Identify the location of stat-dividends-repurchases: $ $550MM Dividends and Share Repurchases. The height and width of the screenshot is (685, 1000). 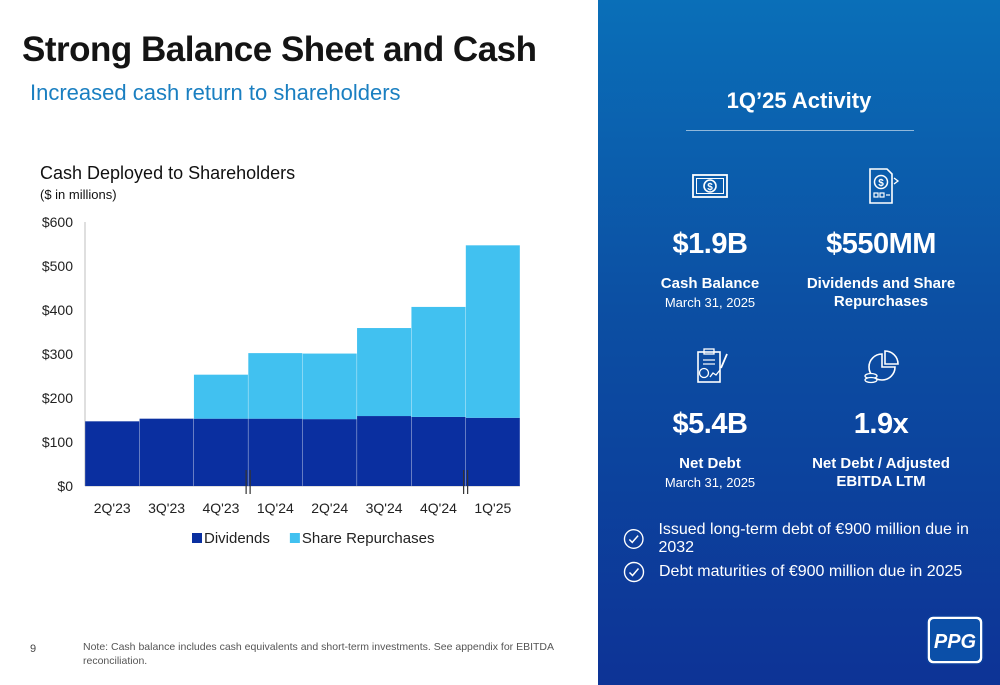
(881, 238).